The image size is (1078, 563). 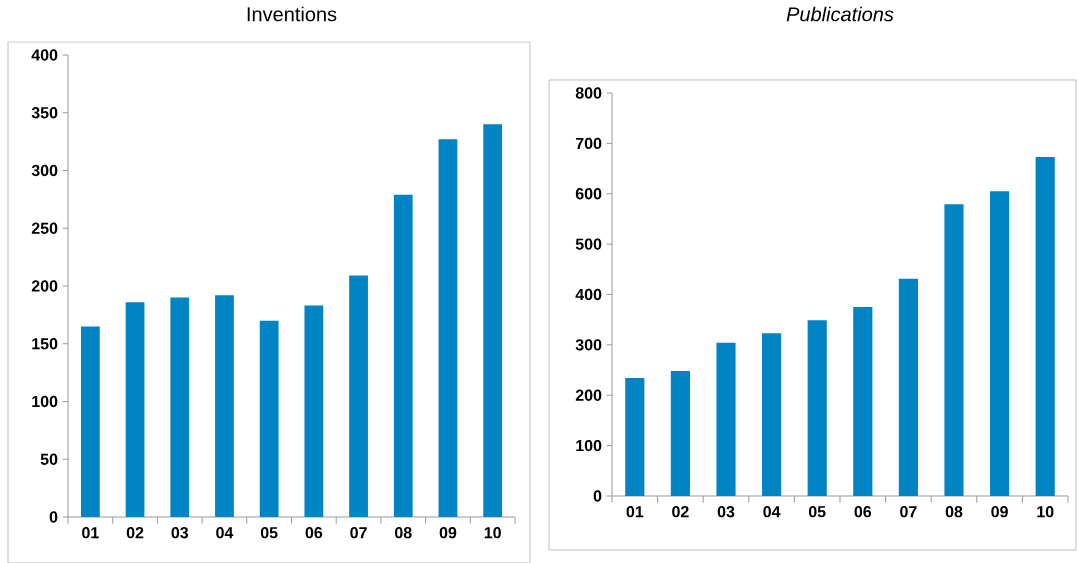 What do you see at coordinates (49, 459) in the screenshot?
I see `y-tick-label: 50` at bounding box center [49, 459].